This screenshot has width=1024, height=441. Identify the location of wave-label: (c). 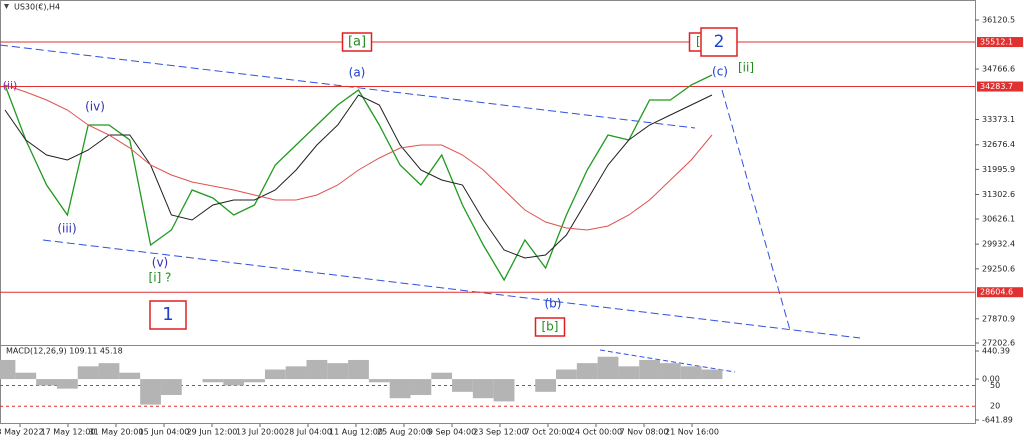
(720, 72).